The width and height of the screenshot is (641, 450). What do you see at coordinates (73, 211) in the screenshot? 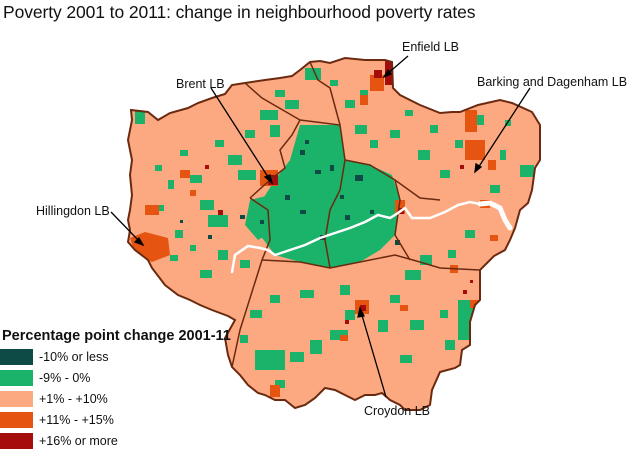
I see `annotation-hillingdon: Hillingdon LB` at bounding box center [73, 211].